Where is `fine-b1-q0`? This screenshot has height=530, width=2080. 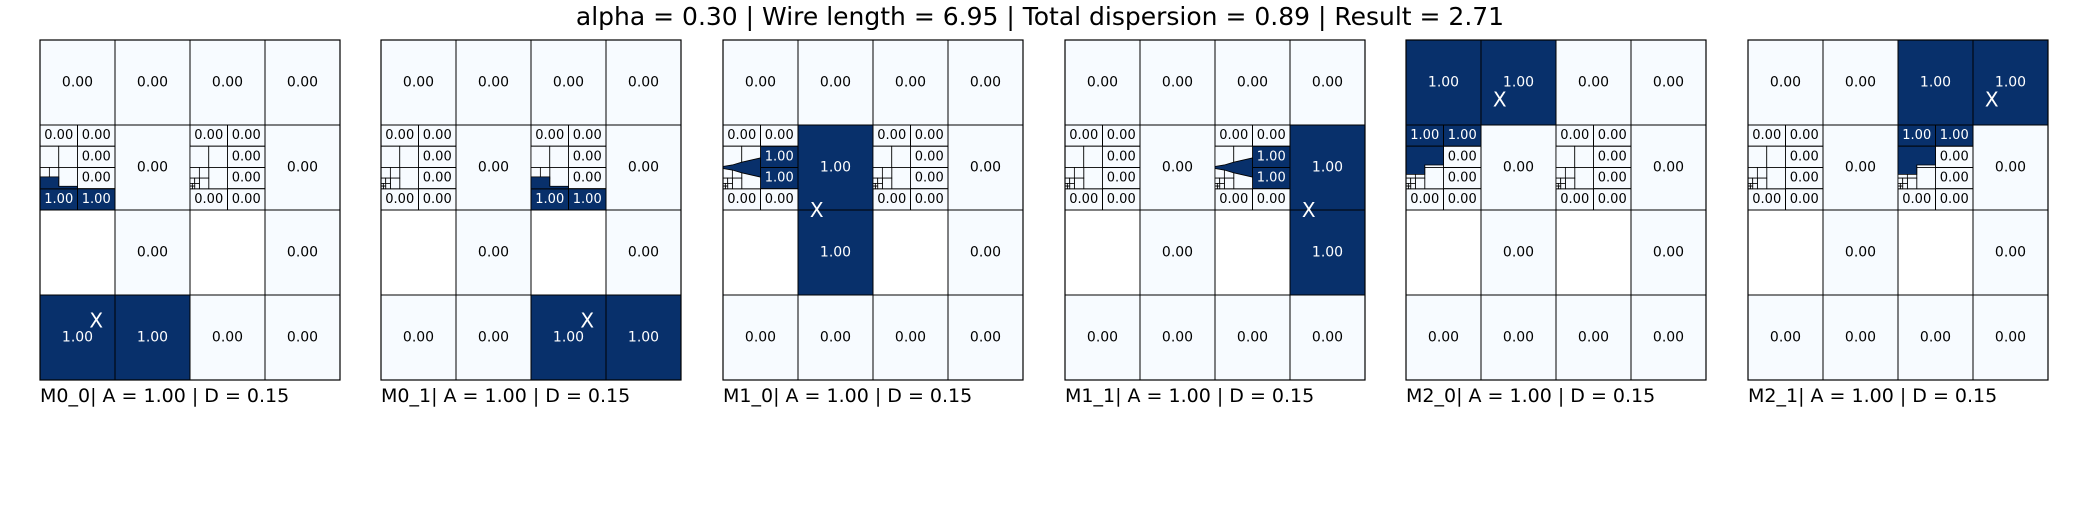
fine-b1-q0 is located at coordinates (540, 156).